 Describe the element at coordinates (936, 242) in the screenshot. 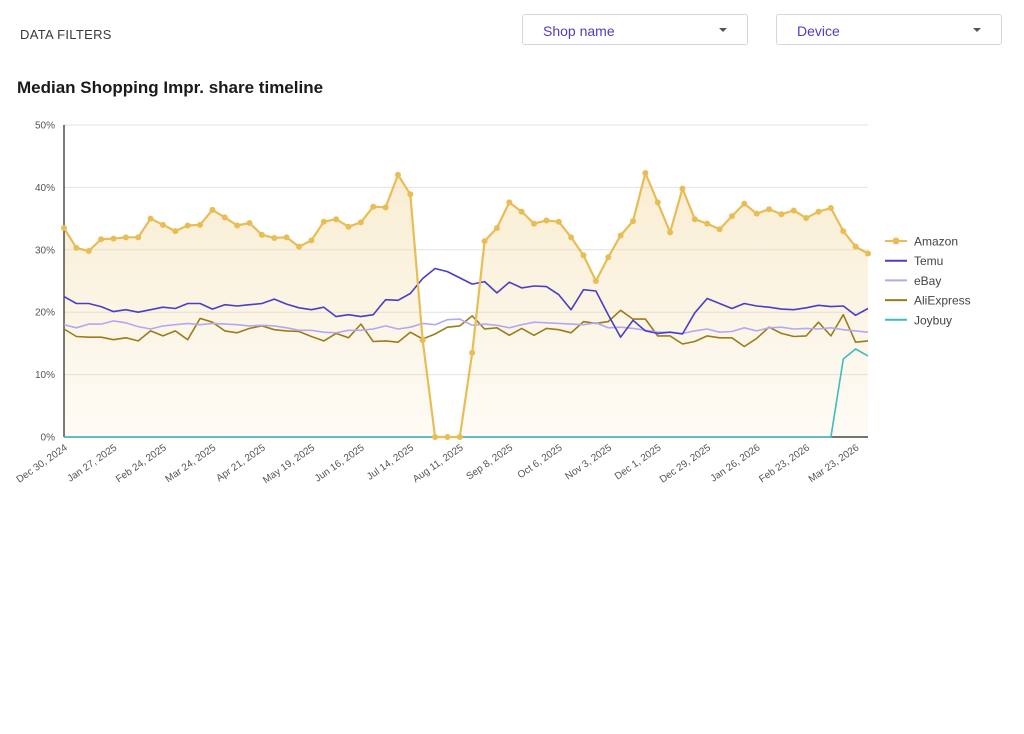

I see `legend-label: Amazon` at that location.